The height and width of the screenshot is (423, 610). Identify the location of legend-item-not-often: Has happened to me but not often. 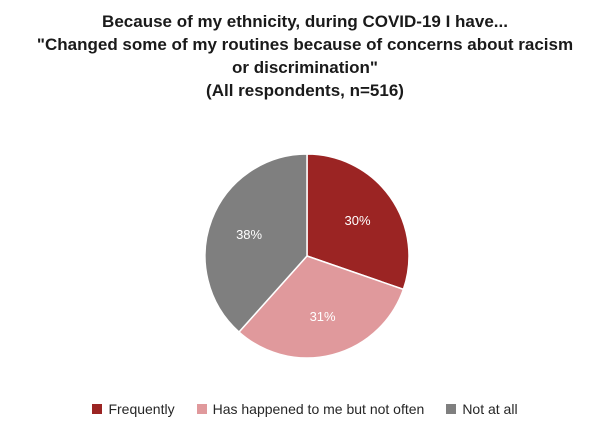
(310, 409).